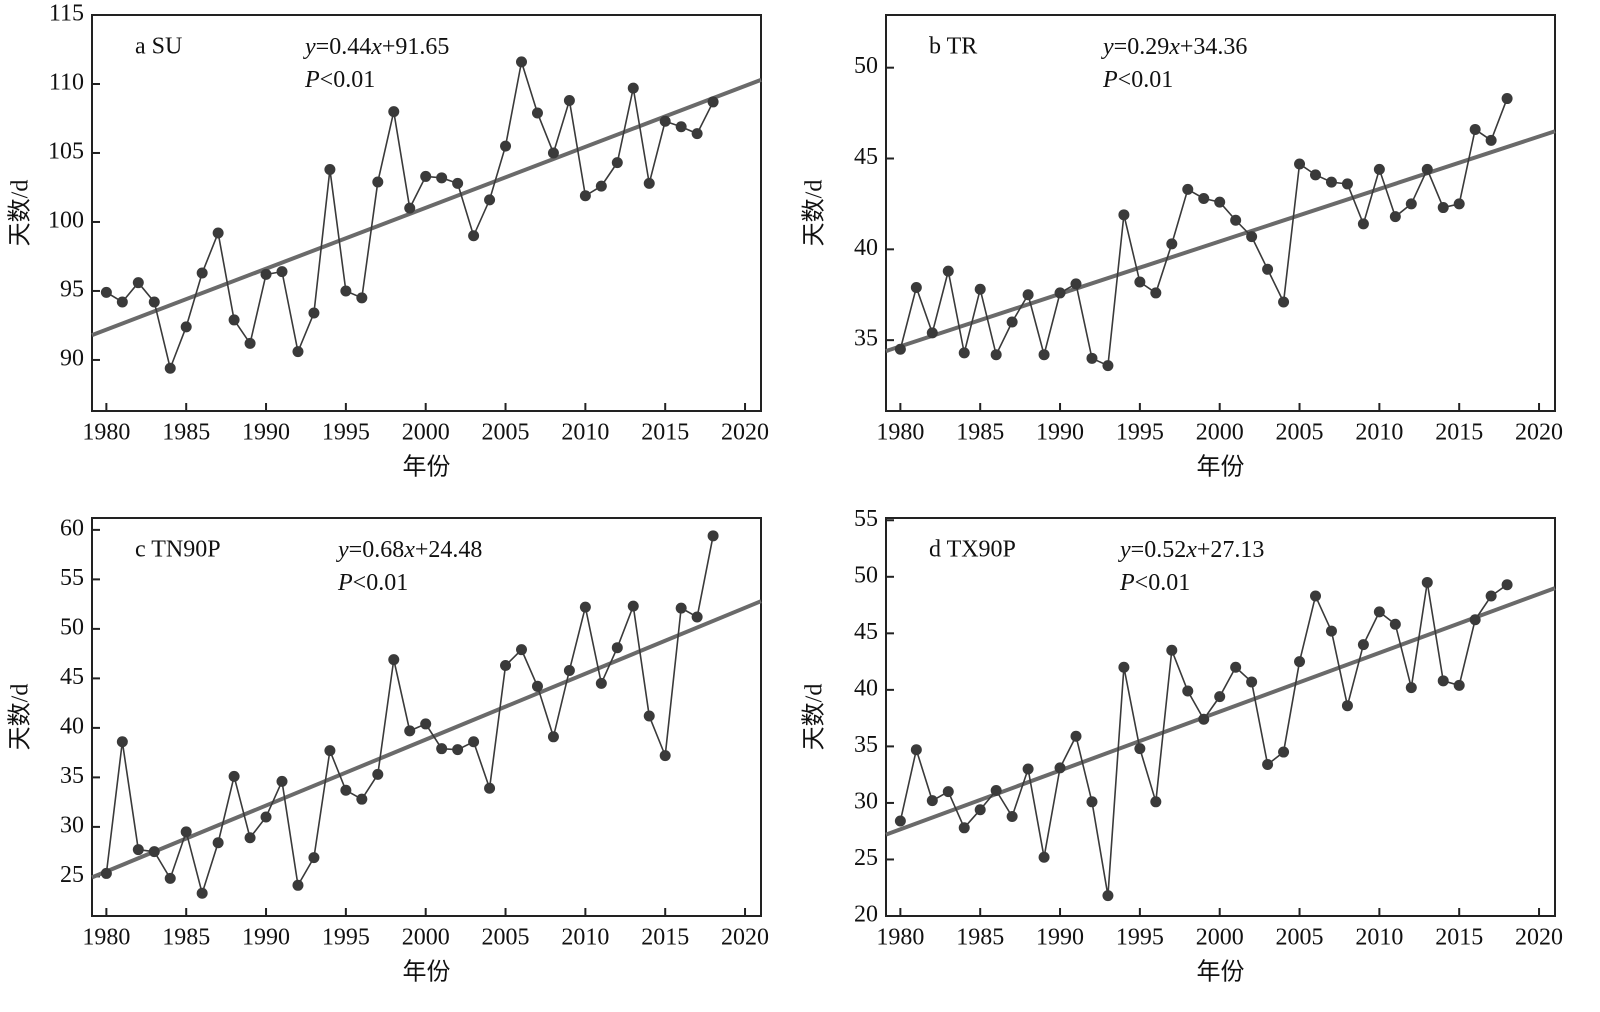 The image size is (1600, 1012). What do you see at coordinates (953, 47) in the screenshot?
I see `panel-label: b TR` at bounding box center [953, 47].